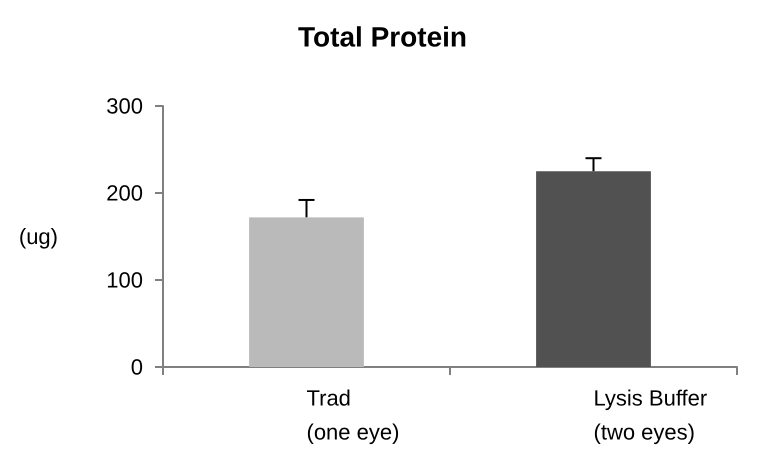 The image size is (765, 475). I want to click on y-tick-label: 100, so click(124, 280).